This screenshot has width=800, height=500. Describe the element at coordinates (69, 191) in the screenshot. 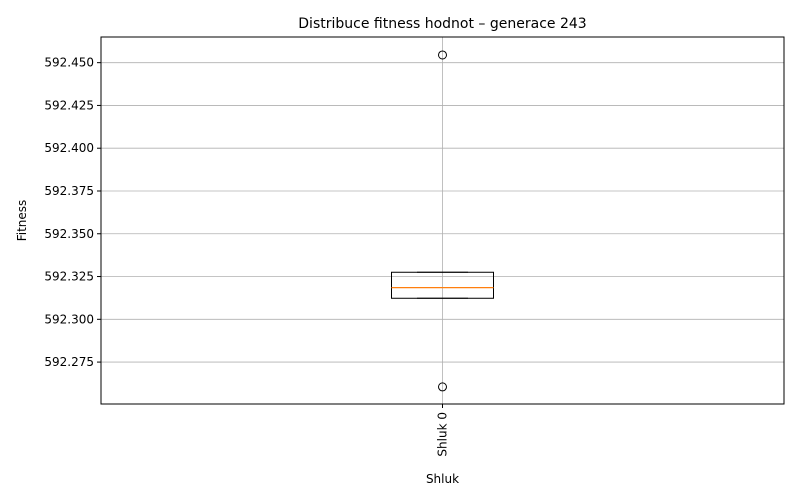

I see `y-tick-label: 592.375` at that location.